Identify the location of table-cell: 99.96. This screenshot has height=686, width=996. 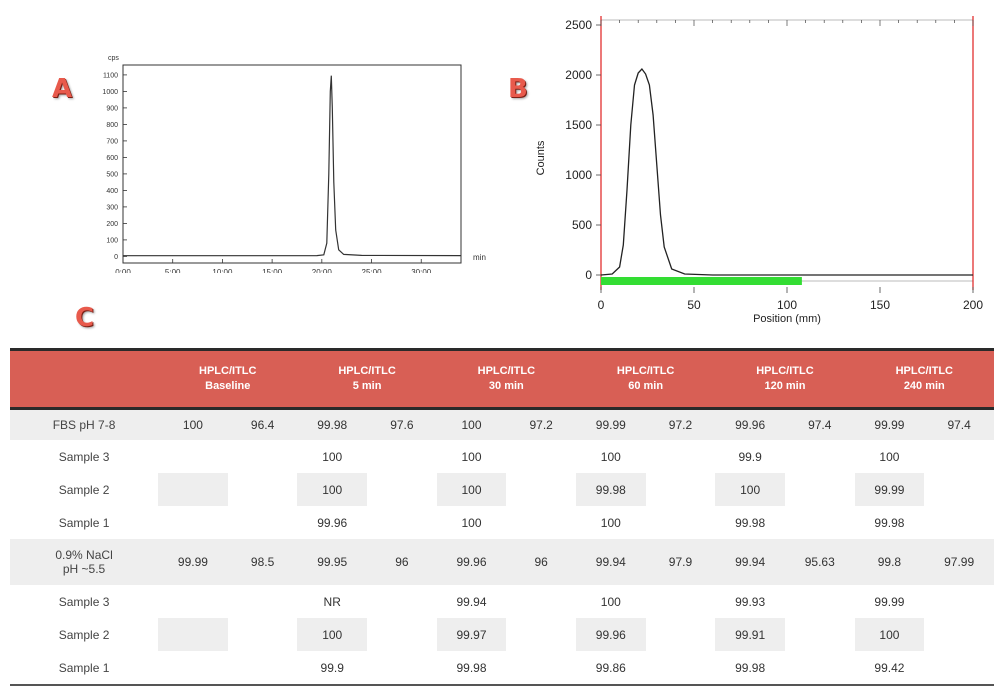
(332, 522).